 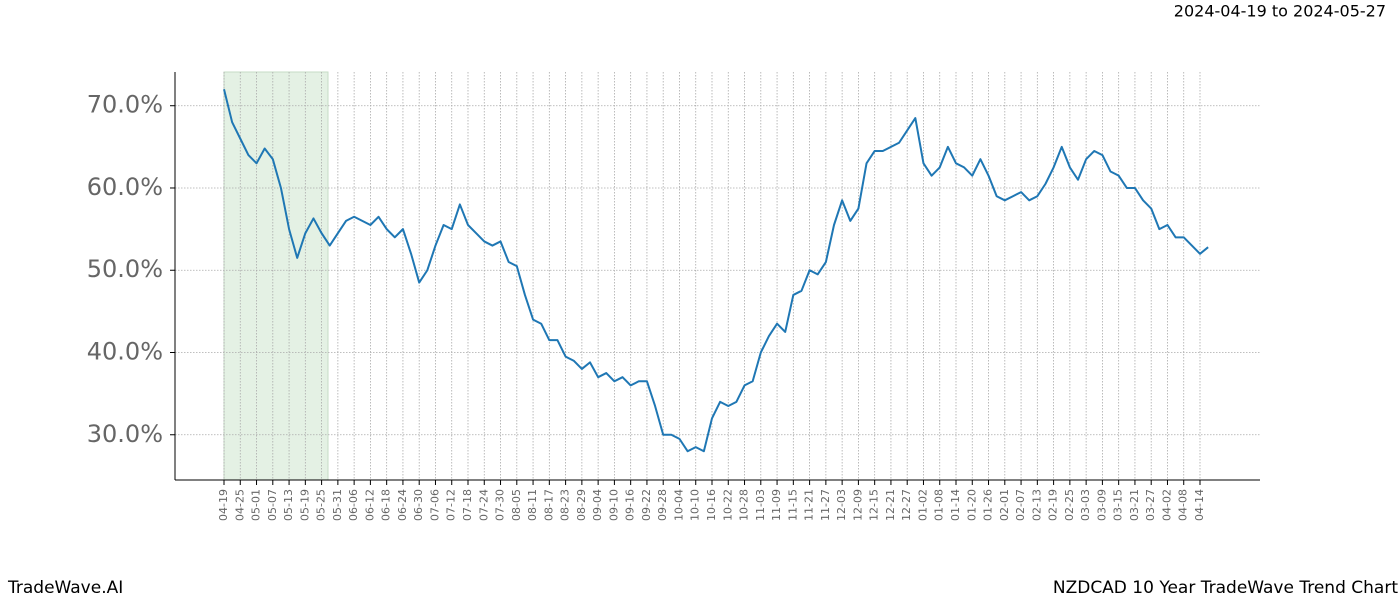 I want to click on x-tick-label: 06-18, so click(x=386, y=505).